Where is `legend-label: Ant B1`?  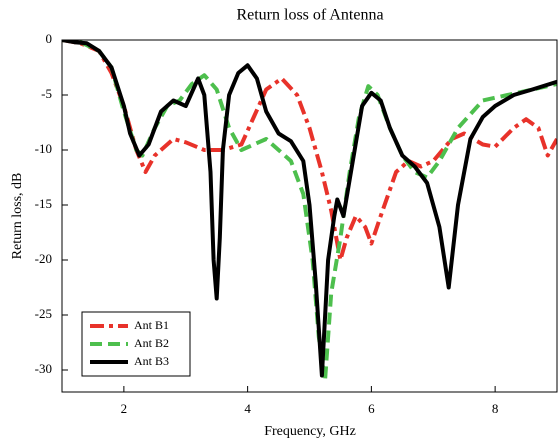
legend-label: Ant B1 is located at coordinates (151, 325).